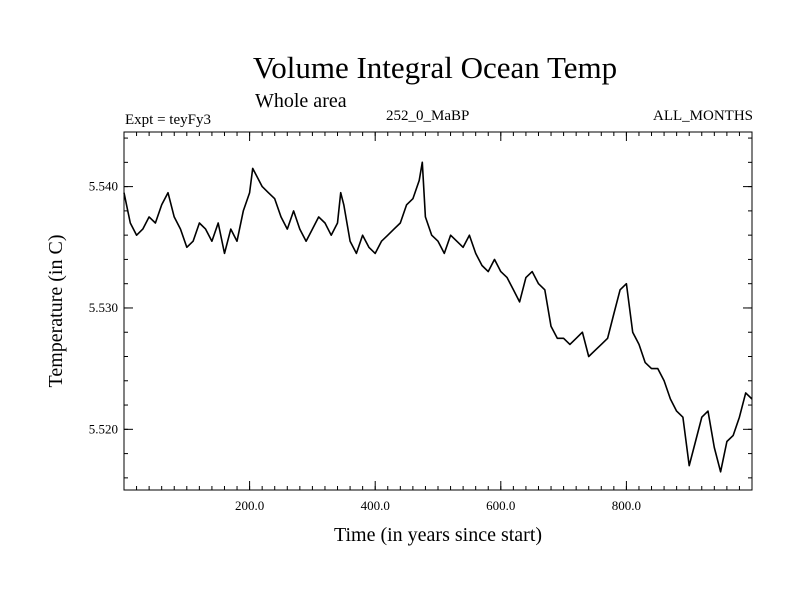 This screenshot has height=600, width=800. I want to click on y-tick-label: 5.520, so click(103, 428).